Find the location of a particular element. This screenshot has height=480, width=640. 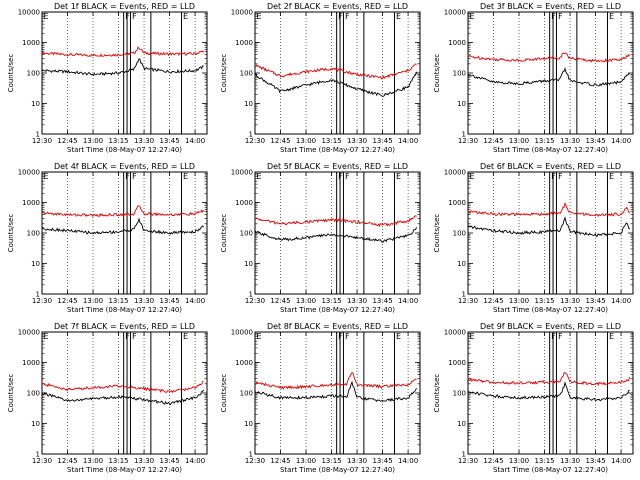

panel-title: Det 2f BLACK = Events, RED = LLD is located at coordinates (337, 6).